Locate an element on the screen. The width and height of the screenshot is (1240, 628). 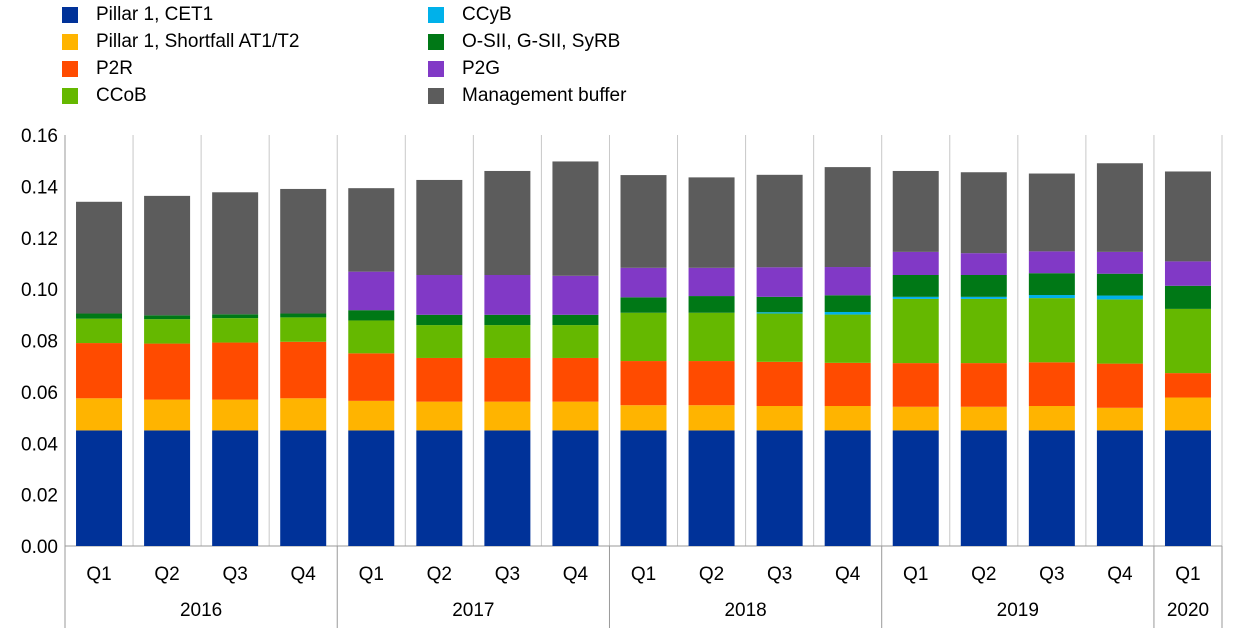
legend-item-p2g: P2G is located at coordinates (464, 69).